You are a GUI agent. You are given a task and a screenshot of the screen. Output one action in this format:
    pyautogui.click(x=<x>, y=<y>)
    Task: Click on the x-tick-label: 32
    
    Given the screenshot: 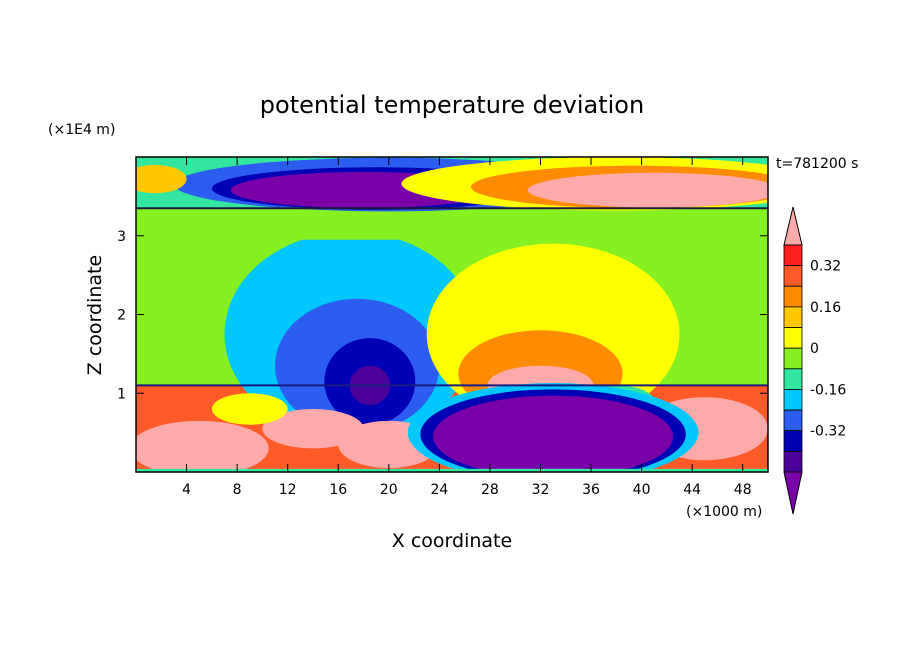 What is the action you would take?
    pyautogui.click(x=541, y=490)
    